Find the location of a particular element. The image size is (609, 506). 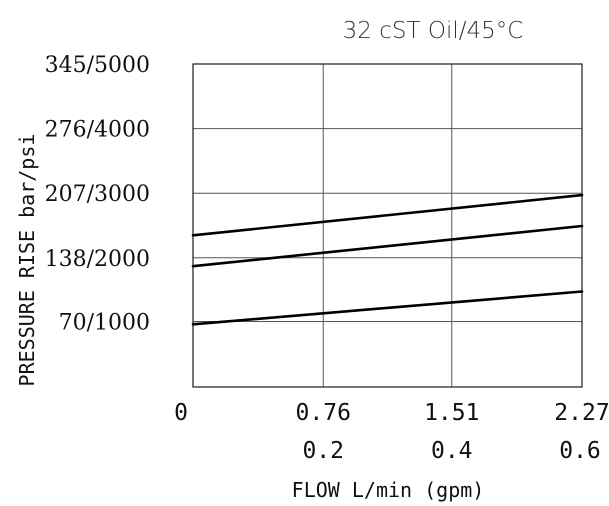

x-tick-label-secondary: 0.4 is located at coordinates (452, 451).